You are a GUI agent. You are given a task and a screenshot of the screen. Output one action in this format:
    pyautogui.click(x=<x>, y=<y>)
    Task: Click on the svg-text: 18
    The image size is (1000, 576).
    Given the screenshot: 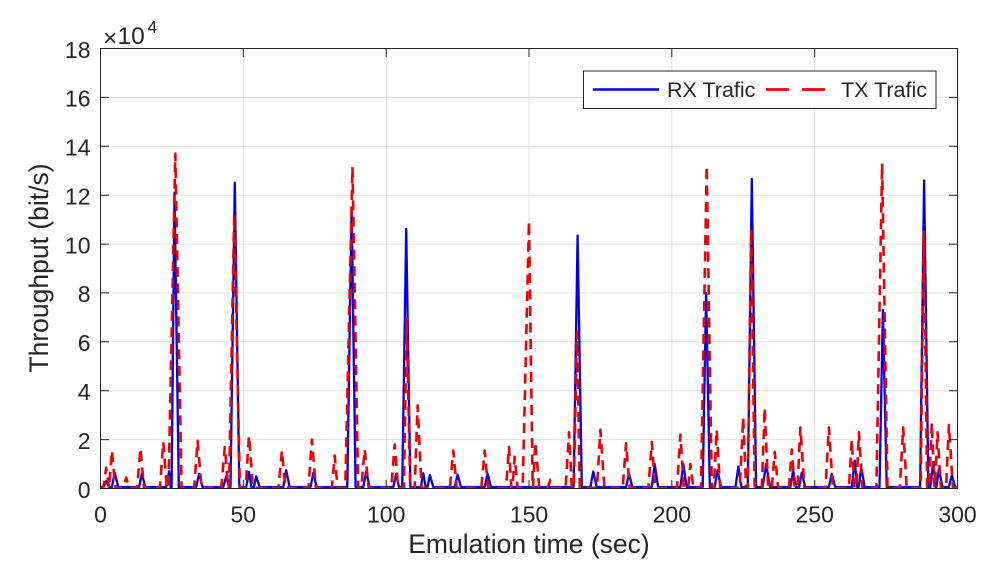 What is the action you would take?
    pyautogui.click(x=78, y=50)
    